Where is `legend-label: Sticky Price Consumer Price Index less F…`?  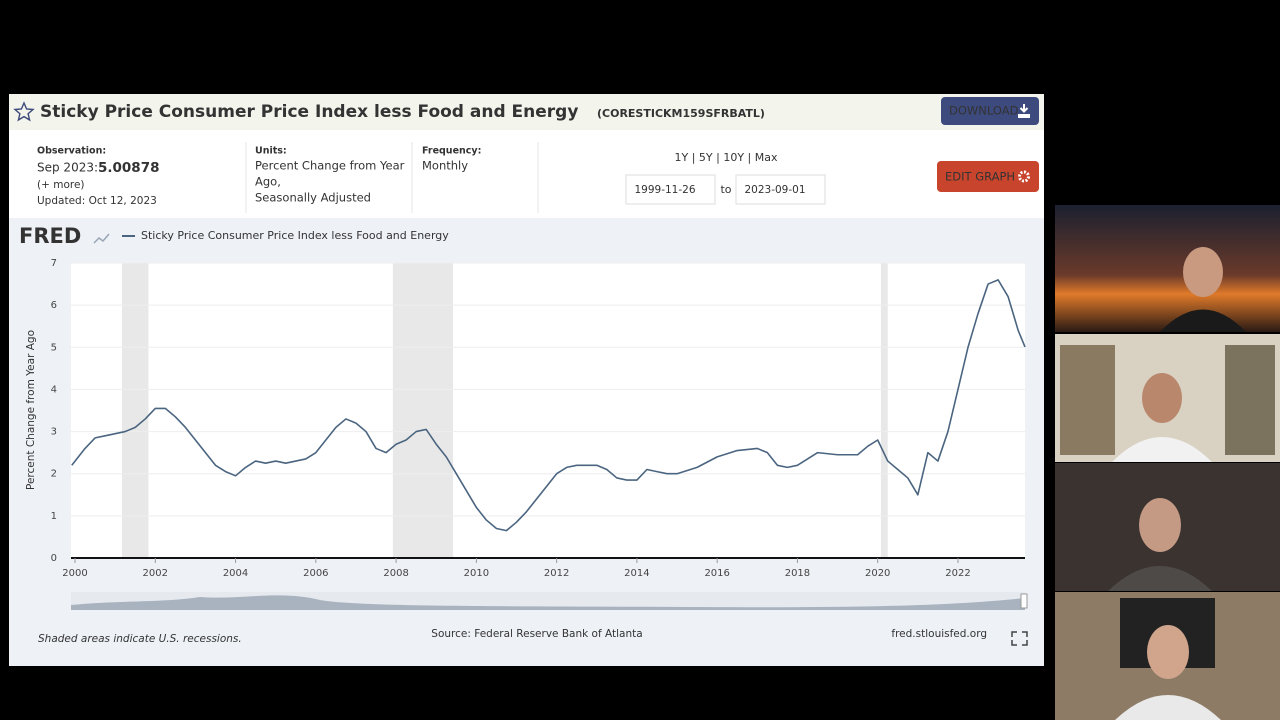
legend-label: Sticky Price Consumer Price Index less F… is located at coordinates (295, 235).